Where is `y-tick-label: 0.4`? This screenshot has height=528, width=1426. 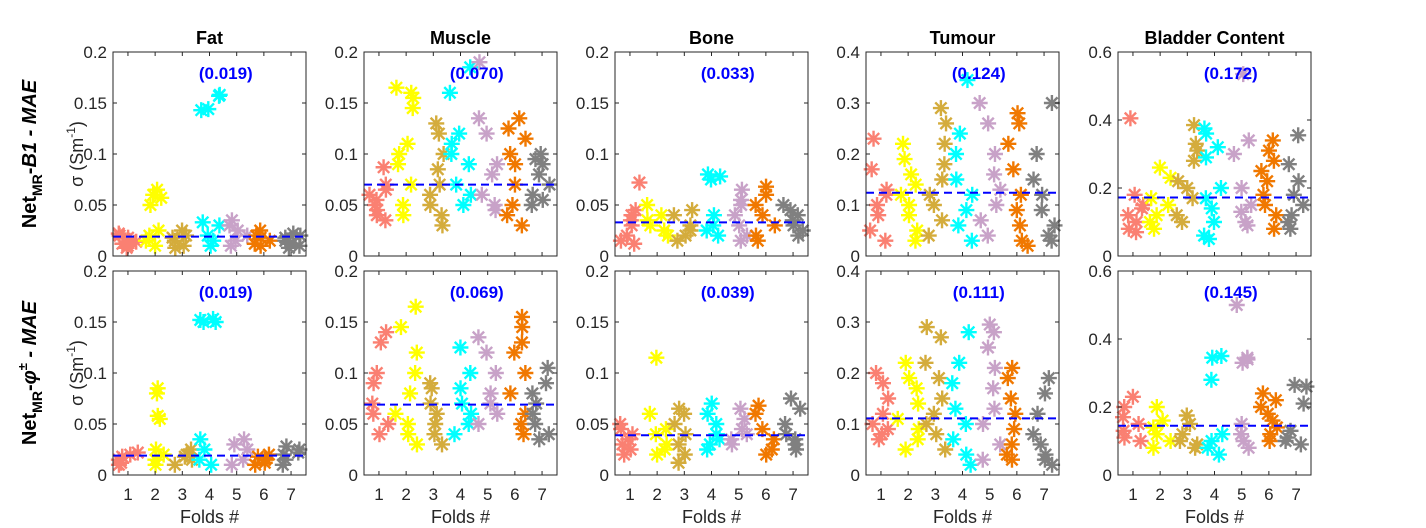 y-tick-label: 0.4 is located at coordinates (1100, 339).